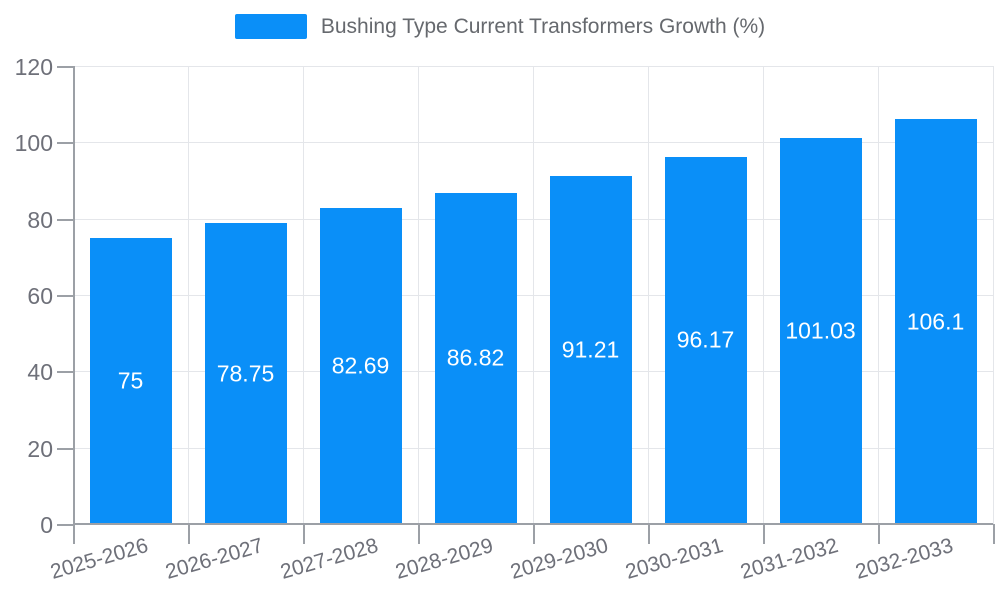  What do you see at coordinates (40, 296) in the screenshot?
I see `y-axis-tick-label: 60` at bounding box center [40, 296].